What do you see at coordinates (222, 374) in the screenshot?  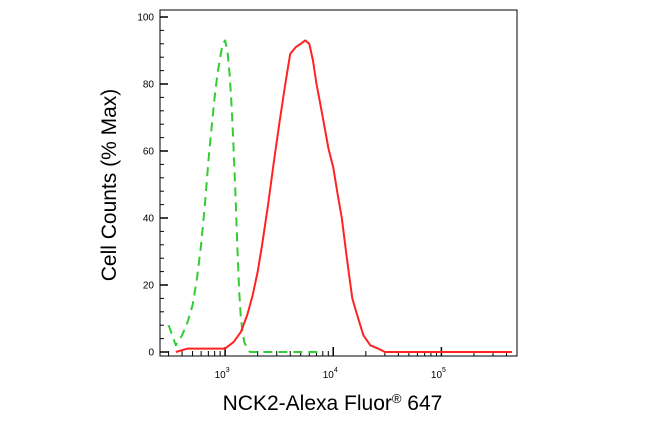 I see `x-tick-label: 10³` at bounding box center [222, 374].